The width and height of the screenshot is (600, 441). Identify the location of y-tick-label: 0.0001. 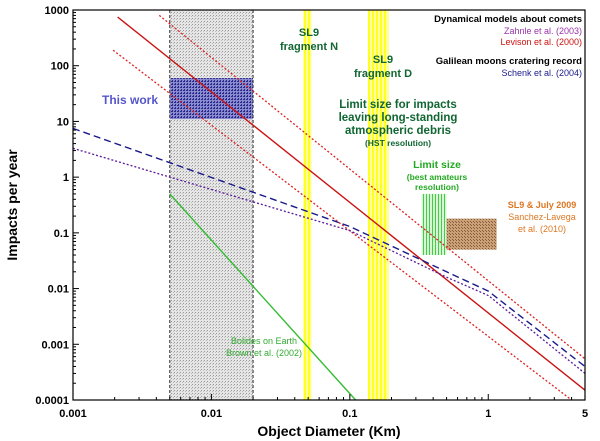
(52, 401).